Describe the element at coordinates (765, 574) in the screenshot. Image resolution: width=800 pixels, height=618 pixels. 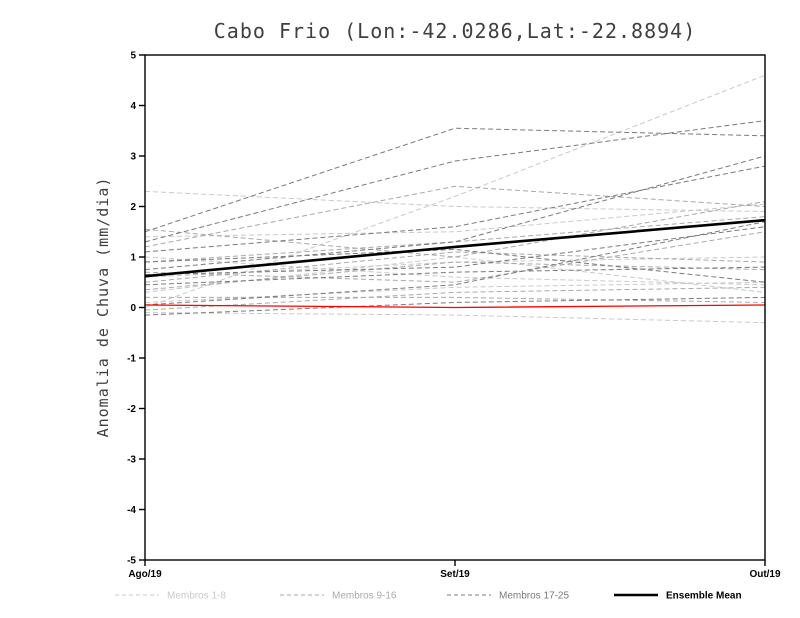
I see `x-tick-label: Out/19` at that location.